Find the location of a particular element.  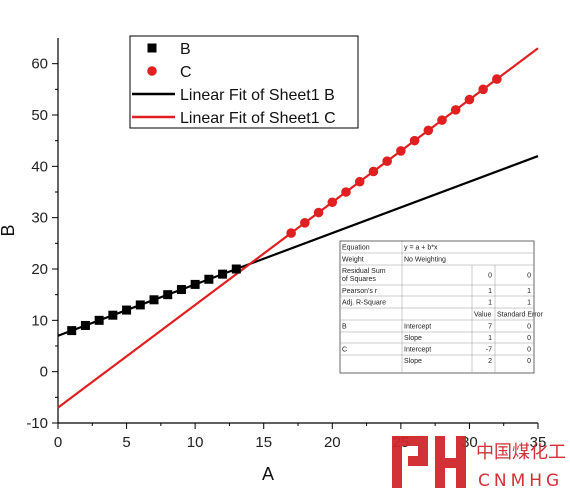

y-tick-label: 20 is located at coordinates (39, 269).